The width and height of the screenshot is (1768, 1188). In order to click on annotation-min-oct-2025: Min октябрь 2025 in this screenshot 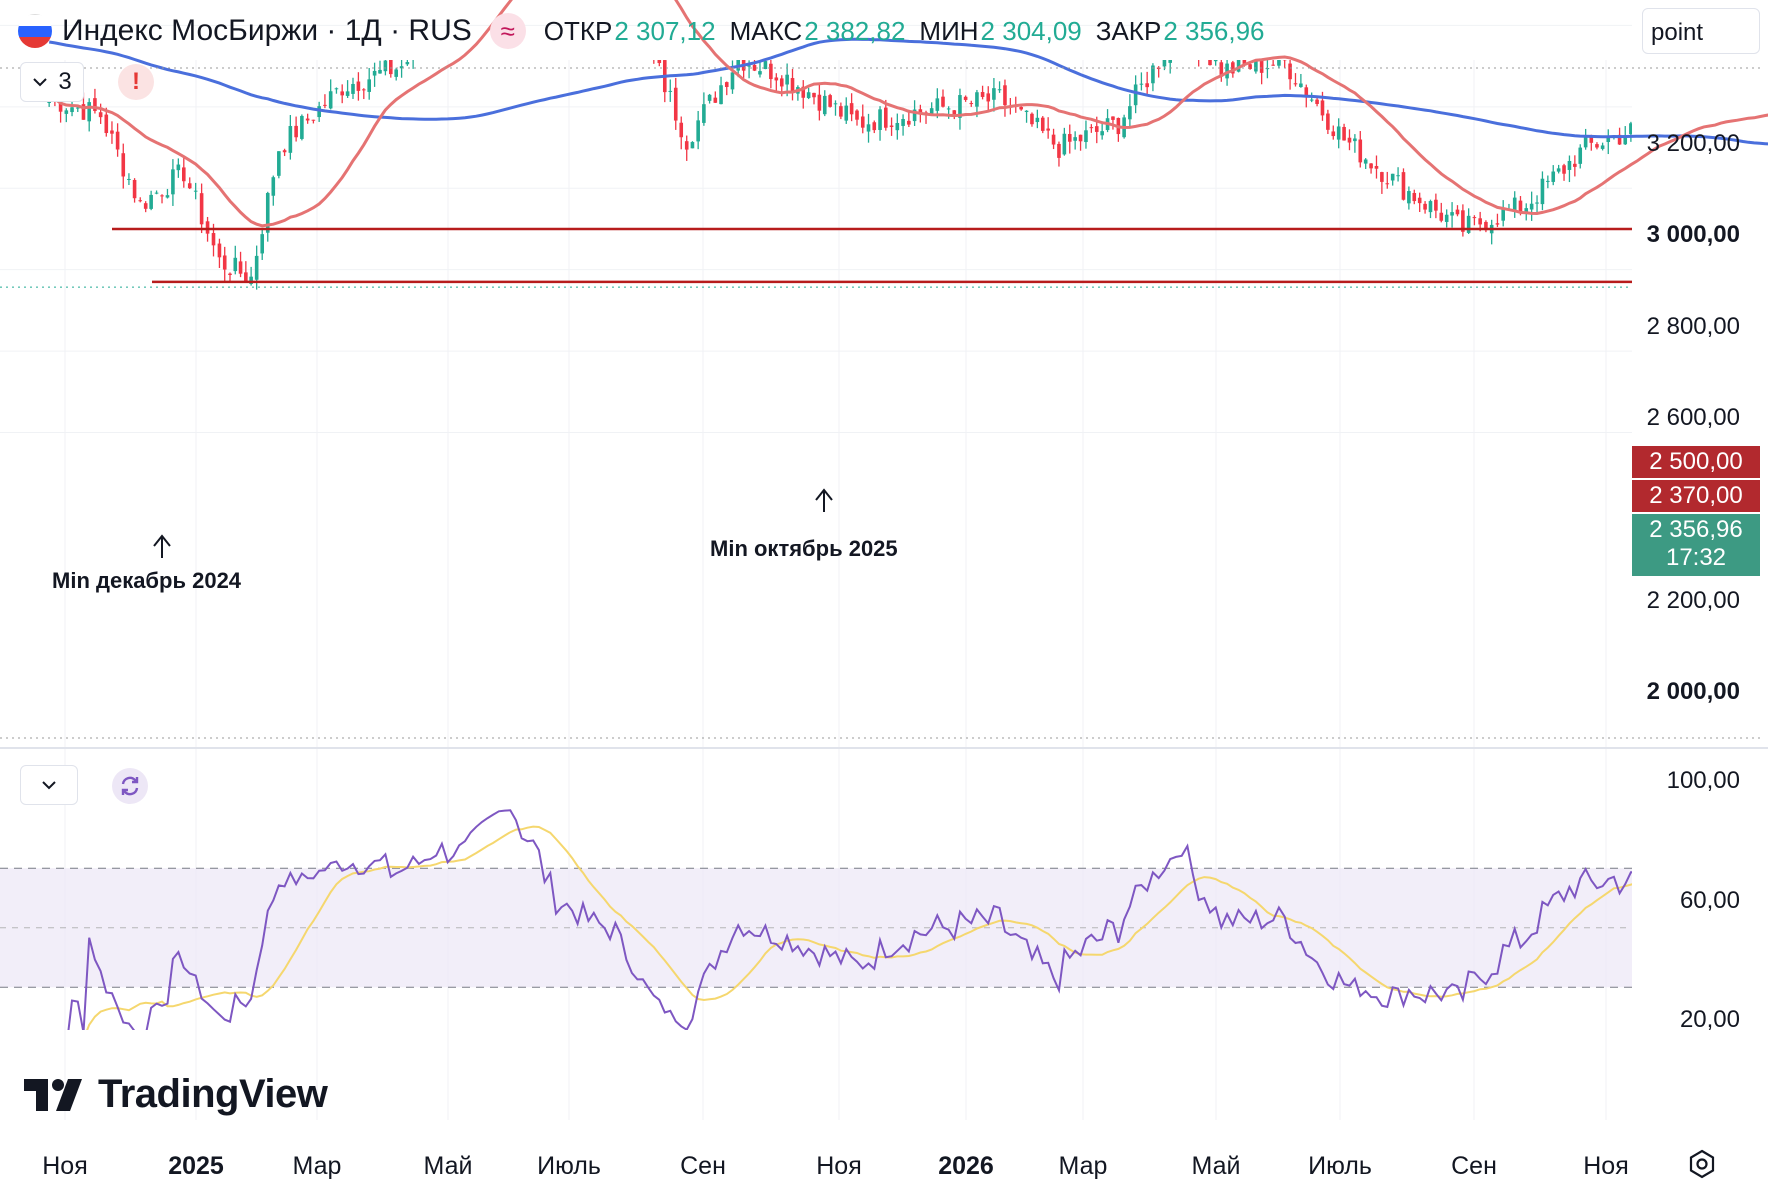, I will do `click(804, 548)`.